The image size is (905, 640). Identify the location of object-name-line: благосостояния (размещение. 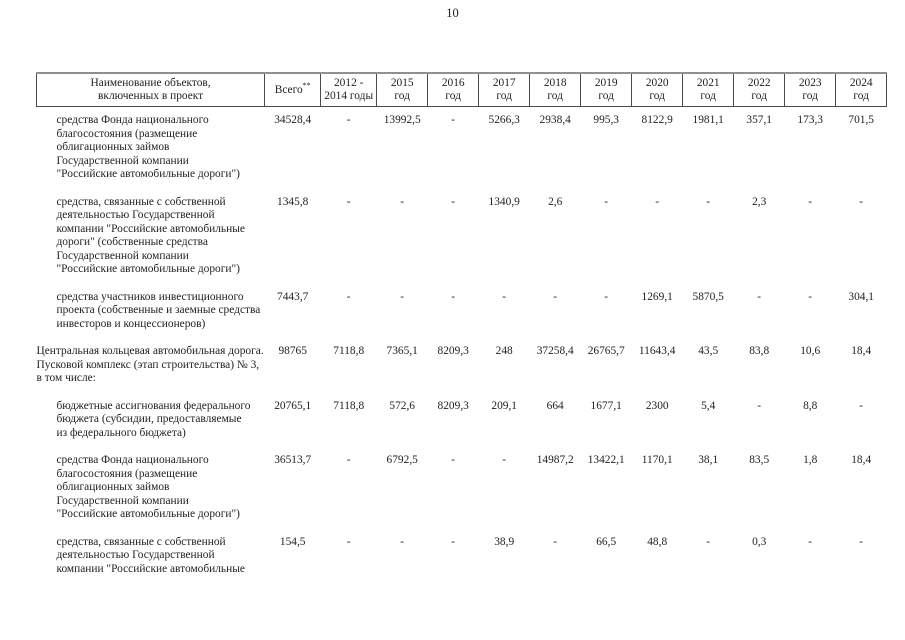
(127, 133).